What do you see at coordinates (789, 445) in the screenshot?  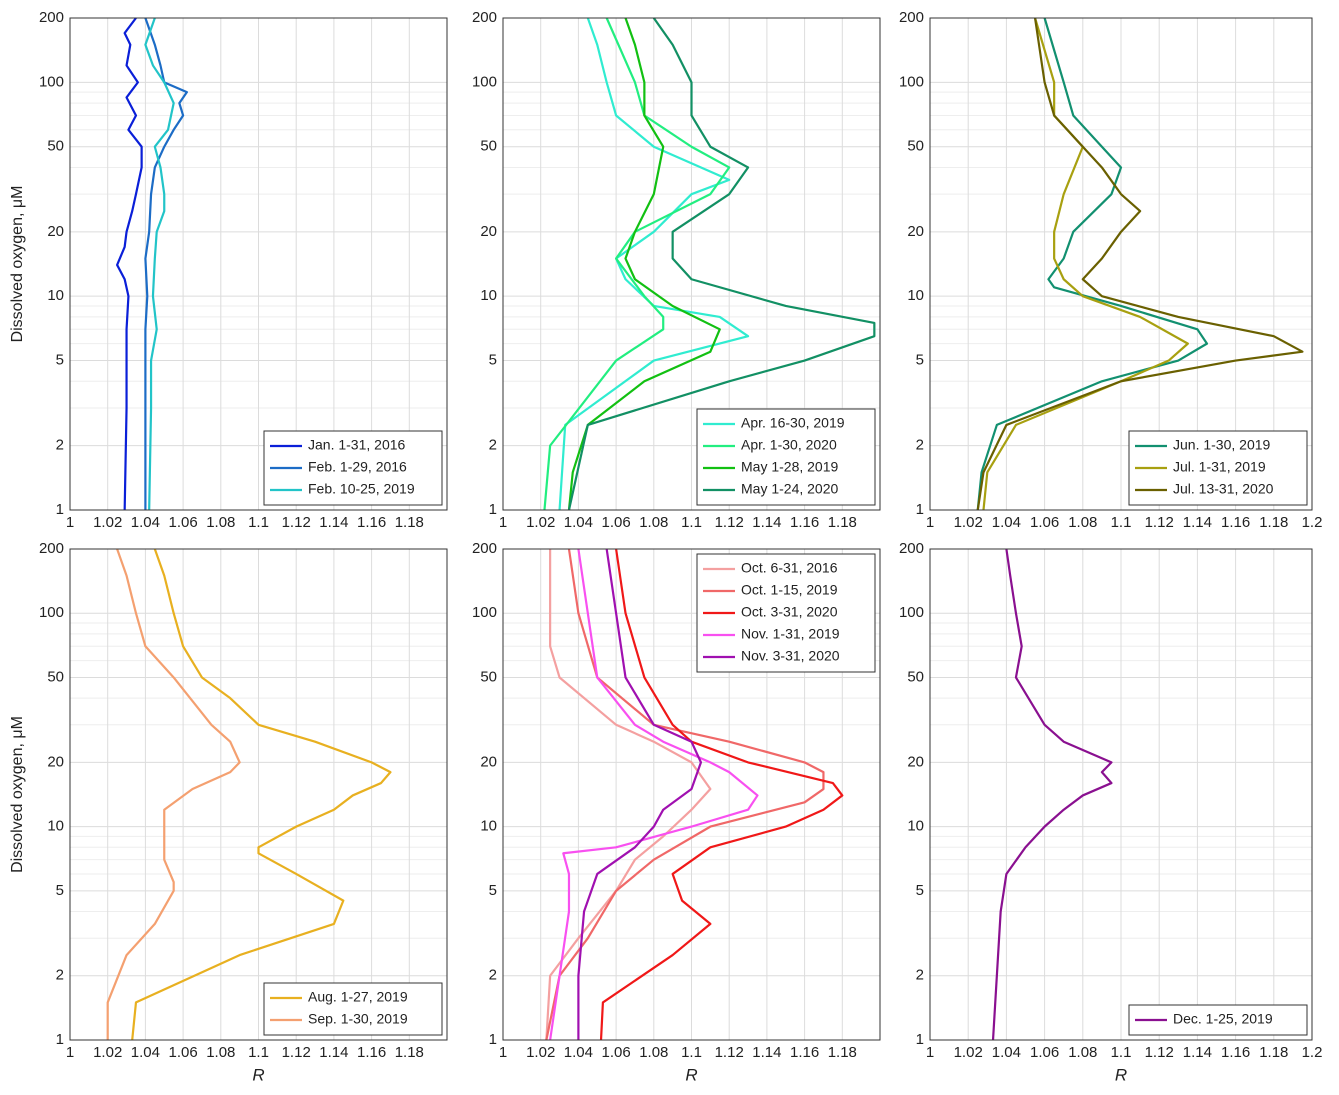 I see `legend-label: Apr. 1-30, 2020` at bounding box center [789, 445].